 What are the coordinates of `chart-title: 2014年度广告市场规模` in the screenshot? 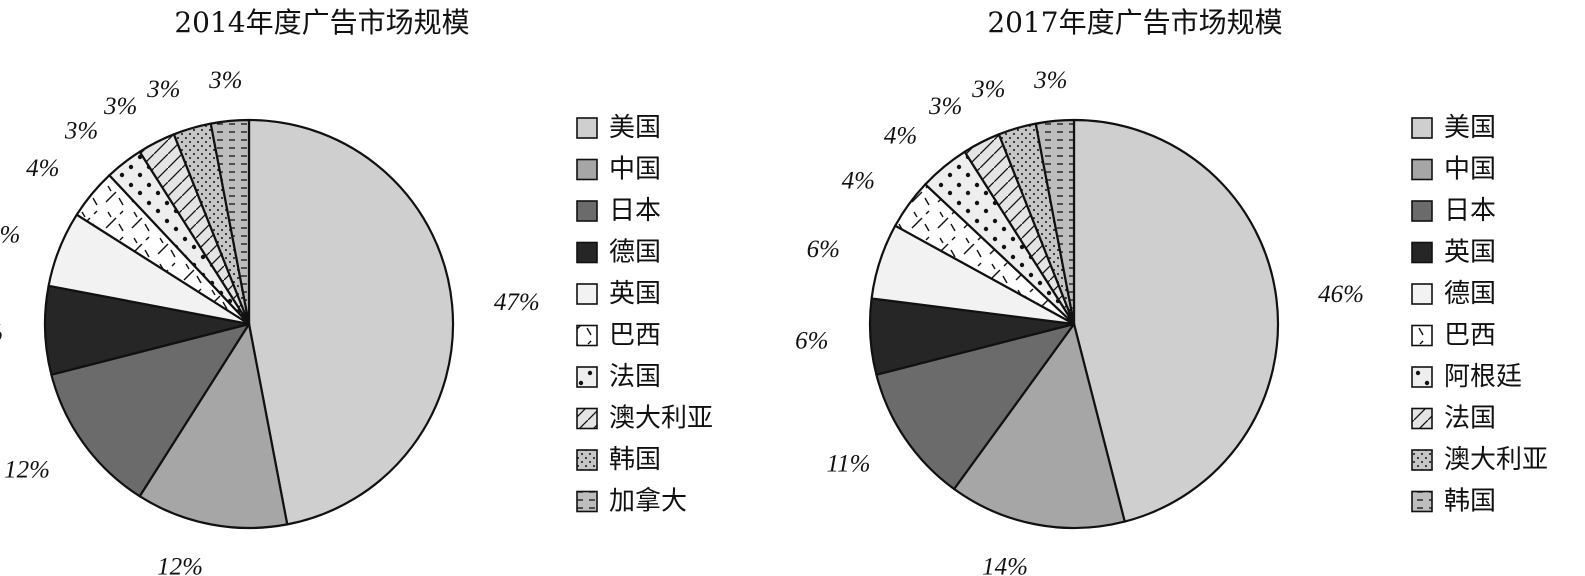 It's located at (321, 22).